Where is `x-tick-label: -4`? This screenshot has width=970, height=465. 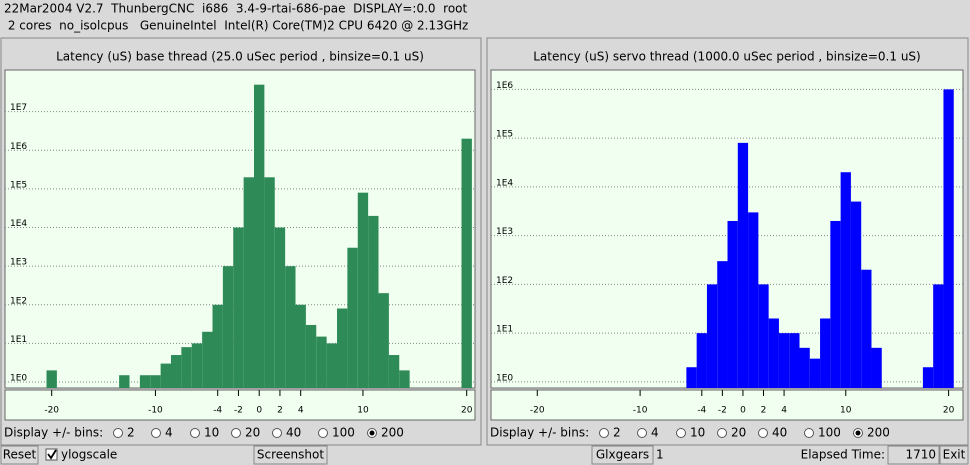 x-tick-label: -4 is located at coordinates (701, 411).